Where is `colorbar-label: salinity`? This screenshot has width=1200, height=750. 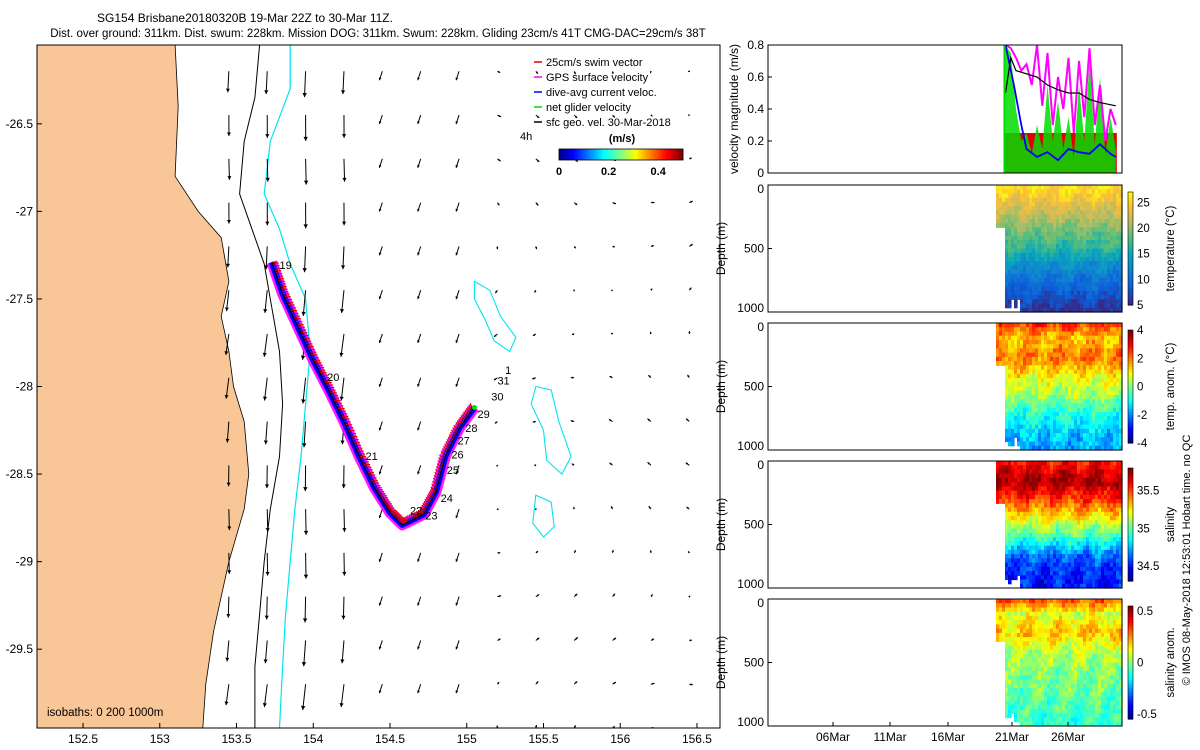 colorbar-label: salinity is located at coordinates (1171, 524).